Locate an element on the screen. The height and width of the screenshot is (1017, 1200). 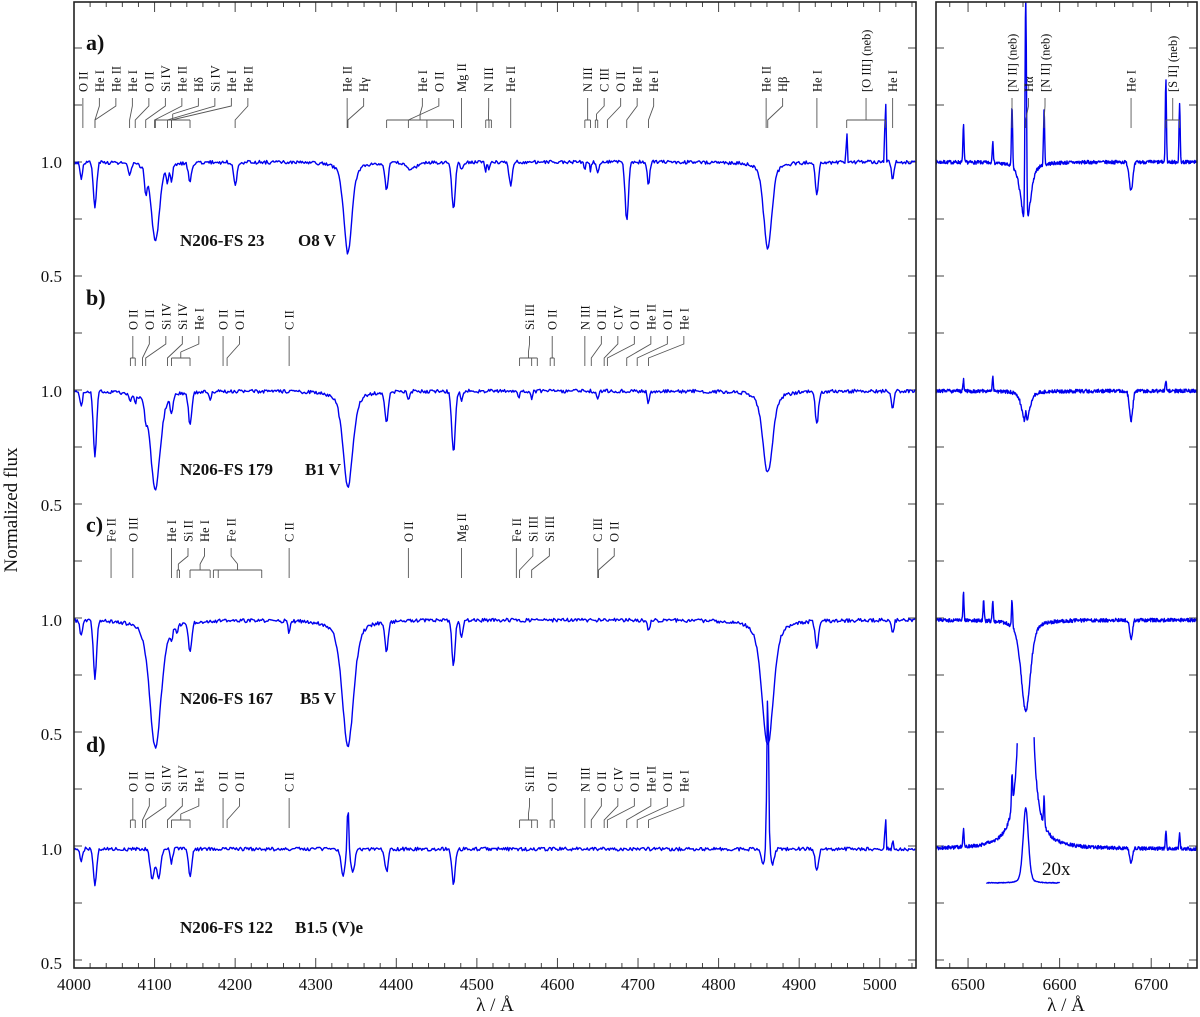
x-tick-label: 4100 is located at coordinates (155, 984).